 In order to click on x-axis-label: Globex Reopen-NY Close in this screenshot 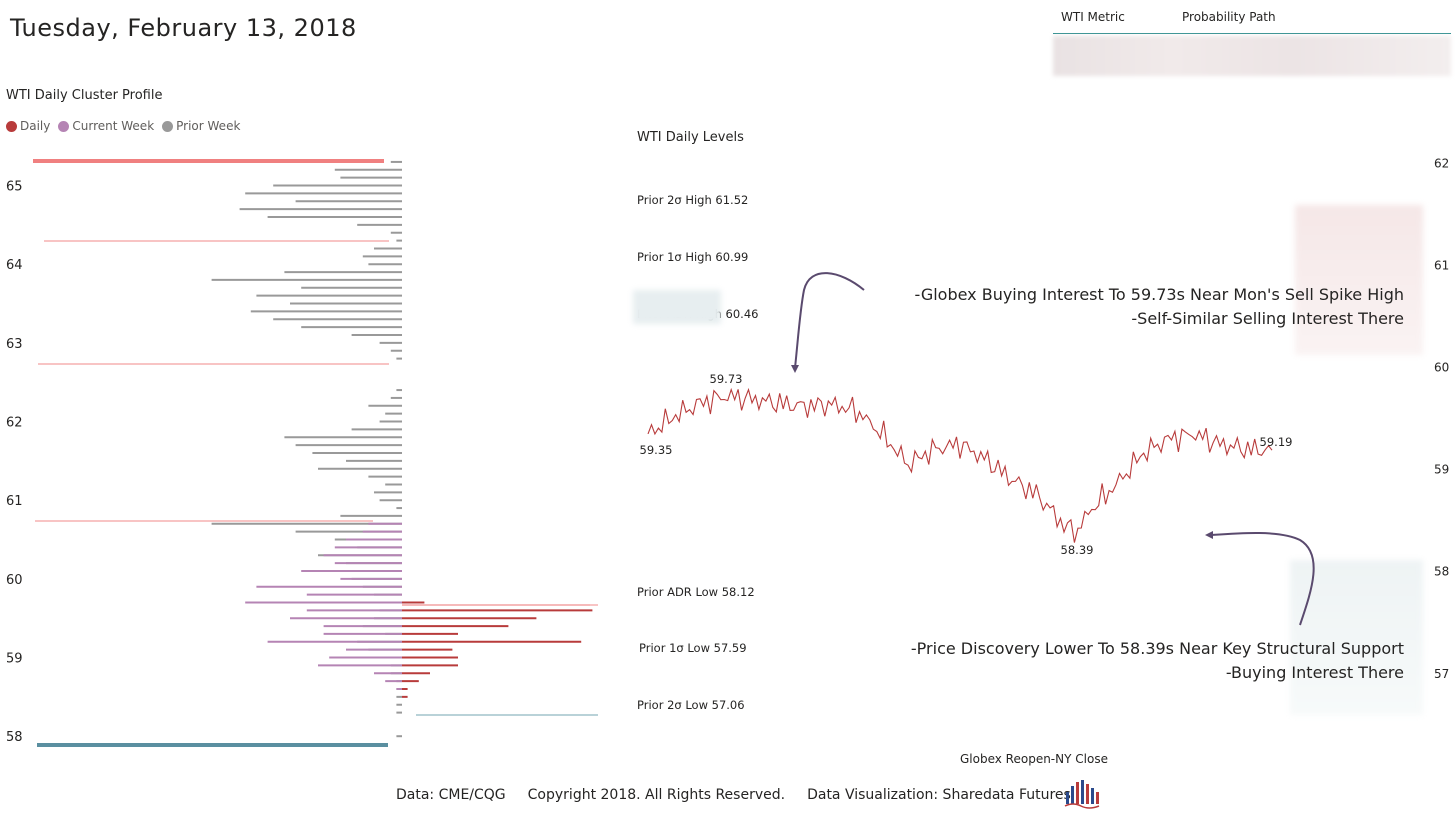, I will do `click(1034, 759)`.